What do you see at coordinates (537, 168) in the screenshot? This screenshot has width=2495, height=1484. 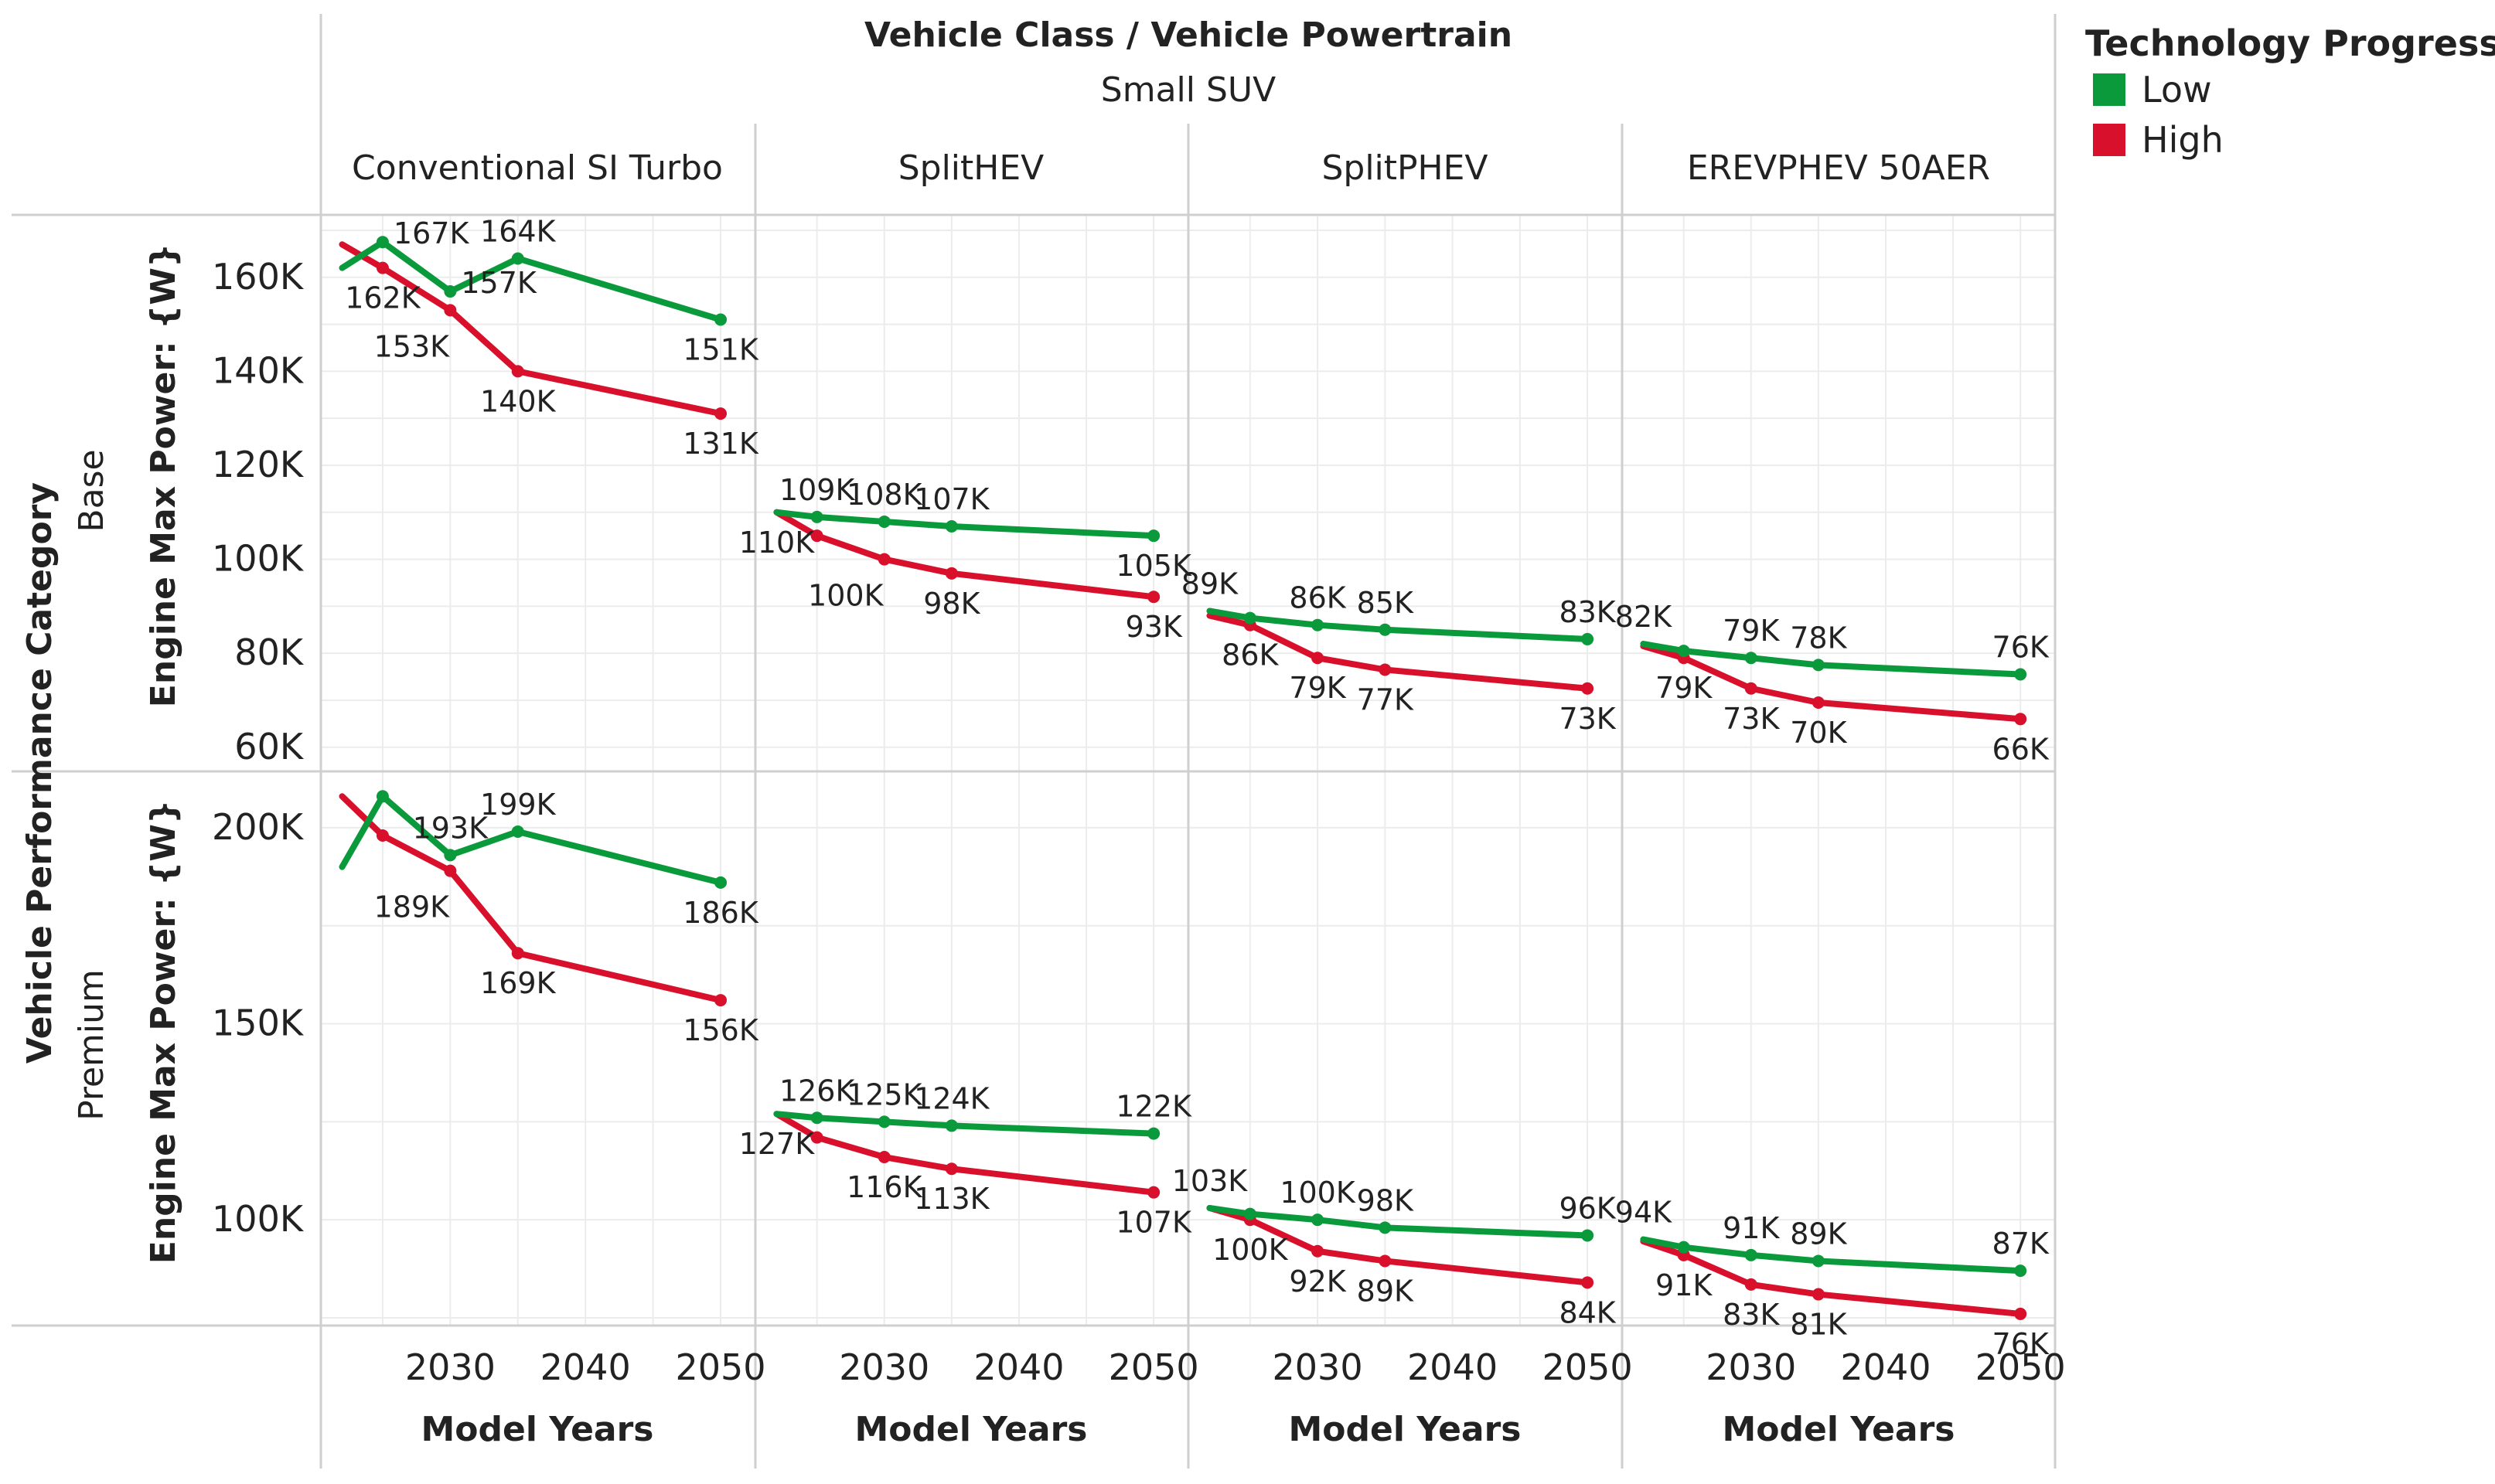 I see `column-header-0: Conventional SI Turbo` at bounding box center [537, 168].